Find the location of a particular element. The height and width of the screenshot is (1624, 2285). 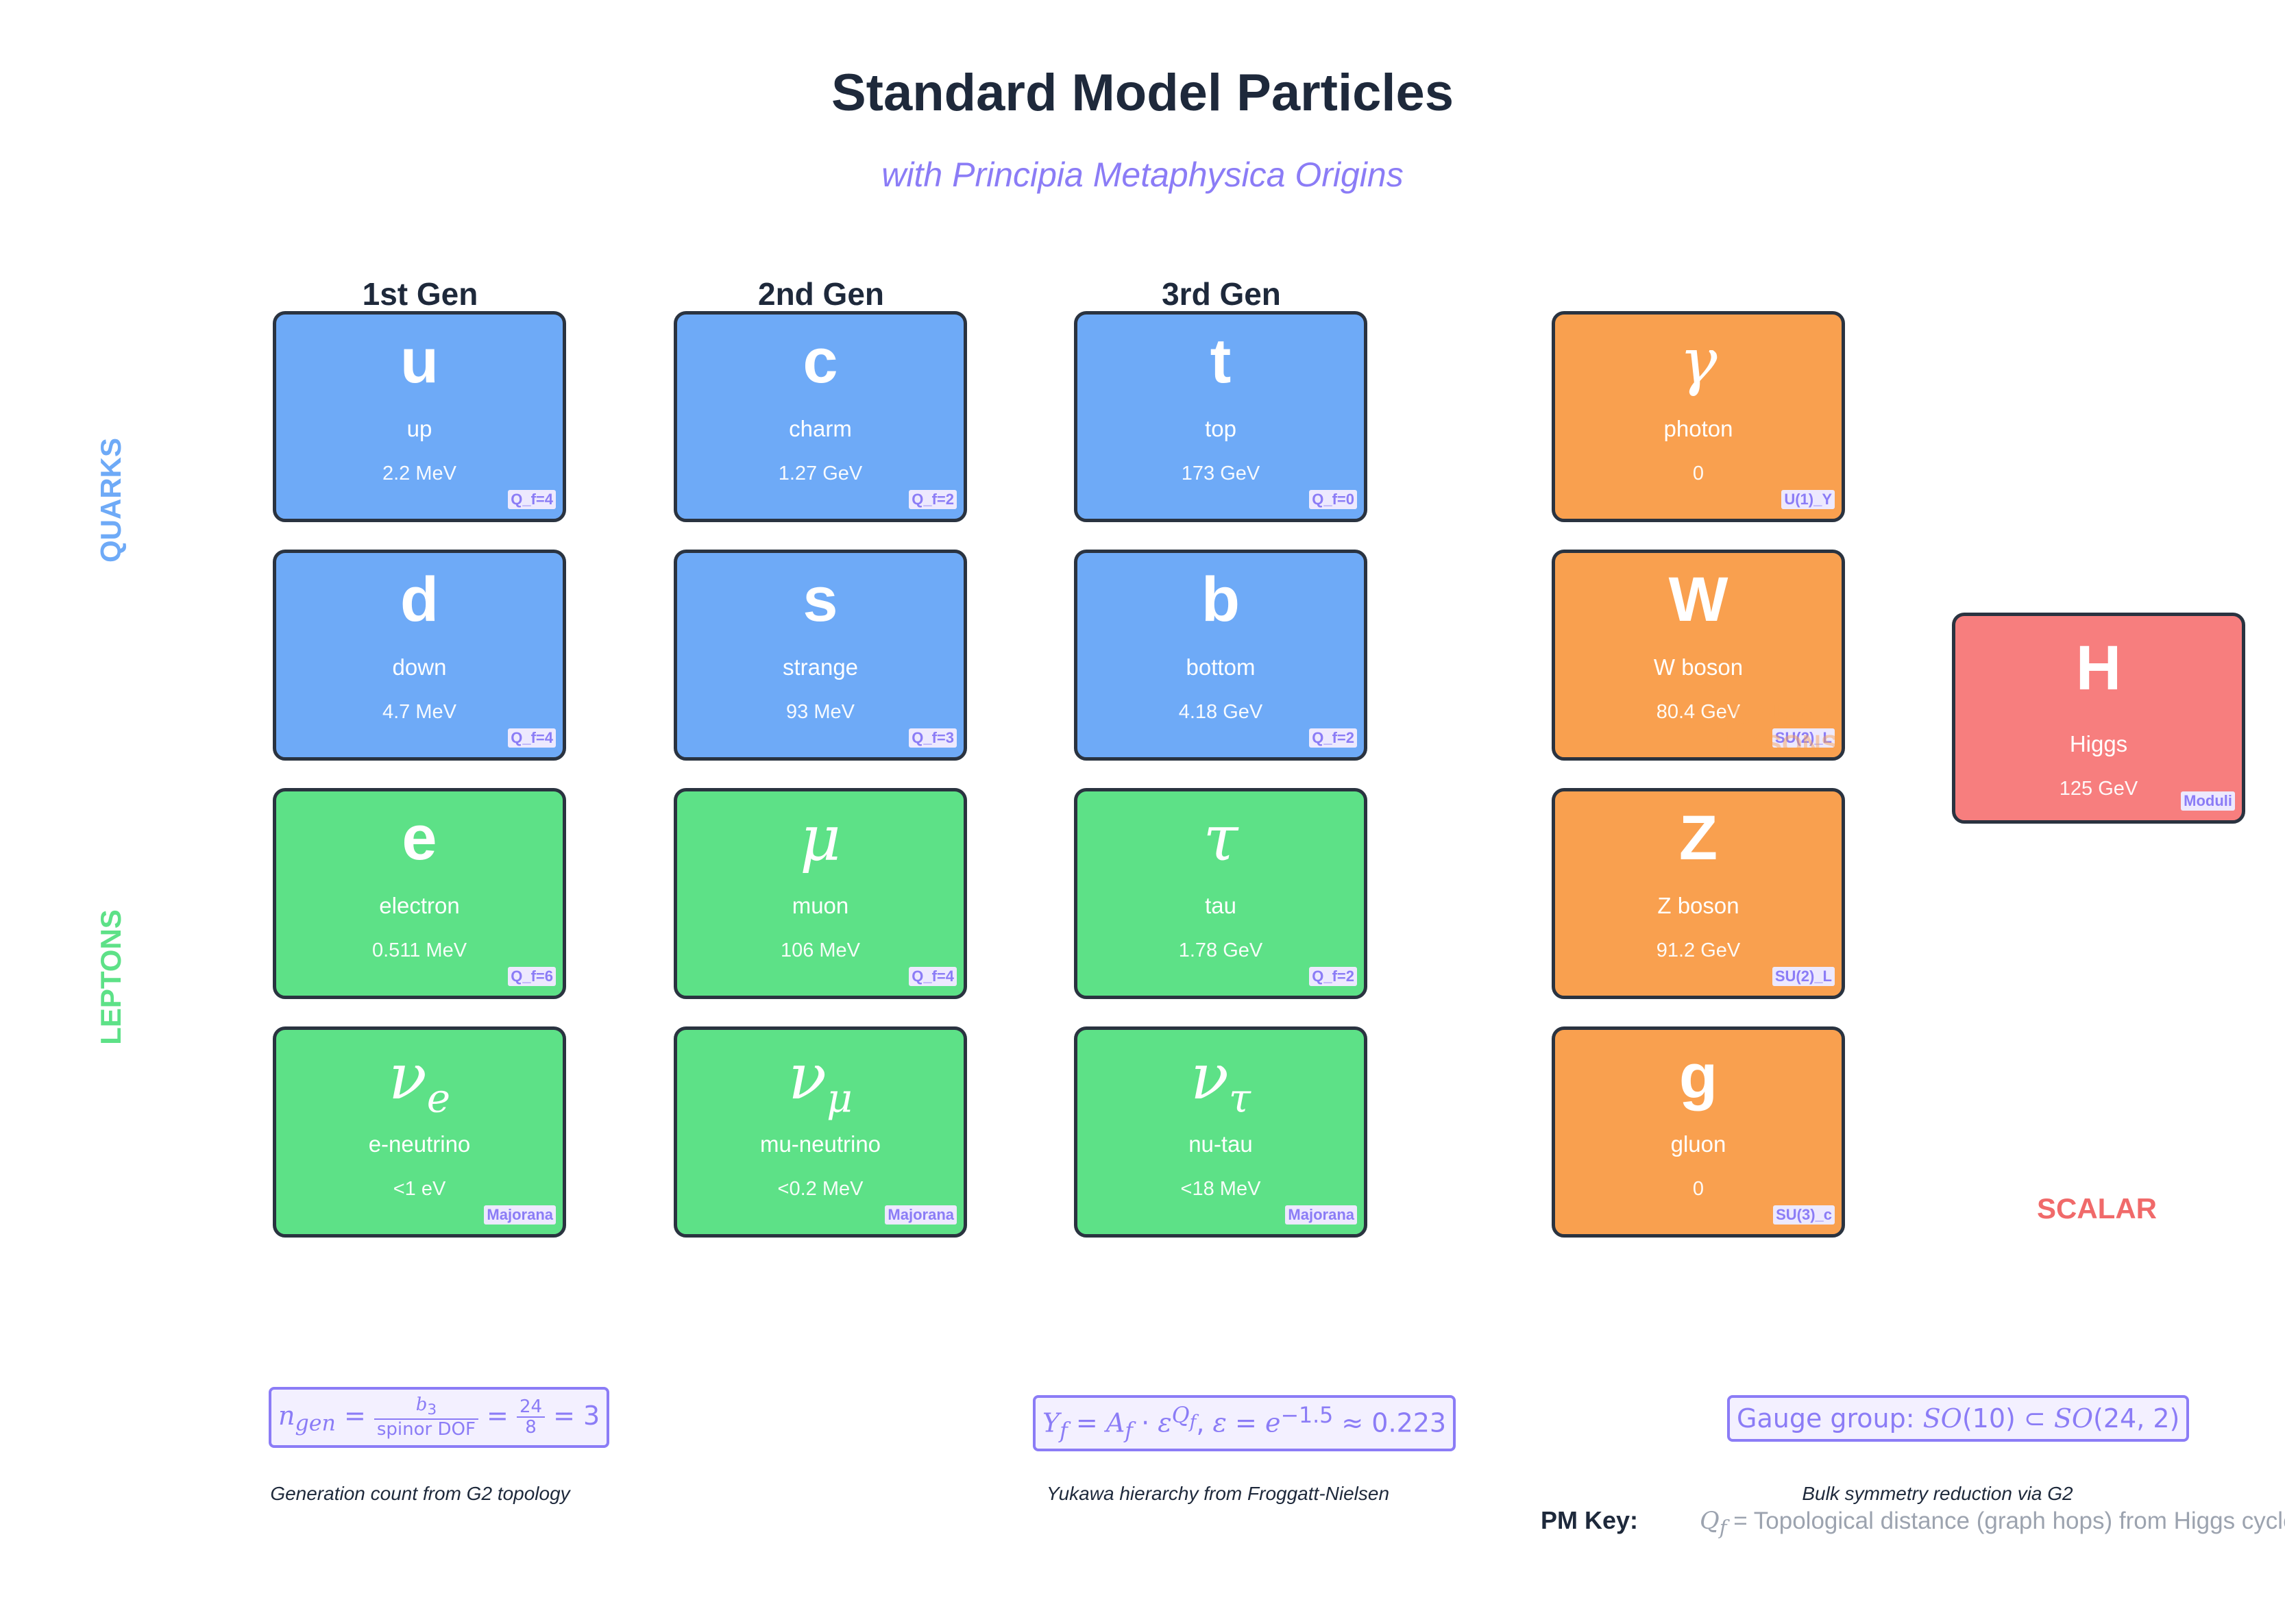

pm-tag: U(1)_Y is located at coordinates (1808, 499).